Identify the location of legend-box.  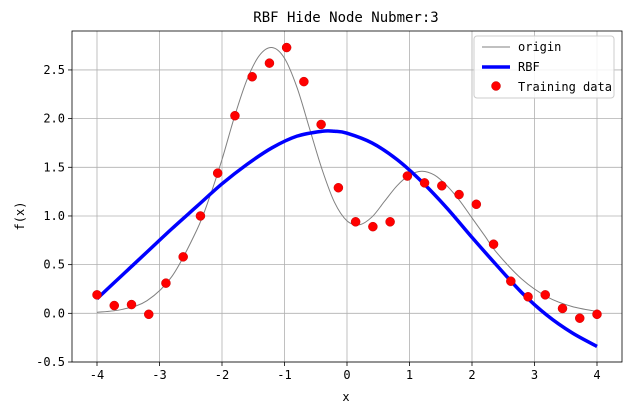
(544, 67).